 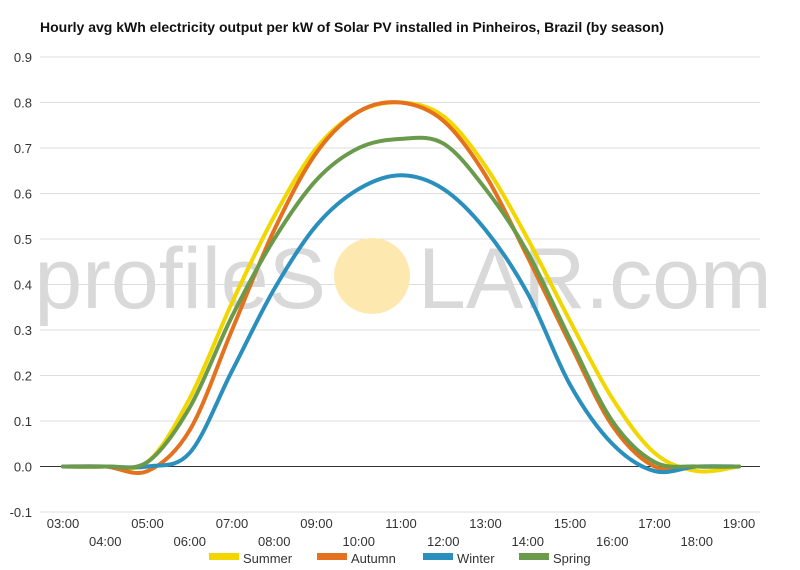 I want to click on y-tick-label: -0.1, so click(x=21, y=512).